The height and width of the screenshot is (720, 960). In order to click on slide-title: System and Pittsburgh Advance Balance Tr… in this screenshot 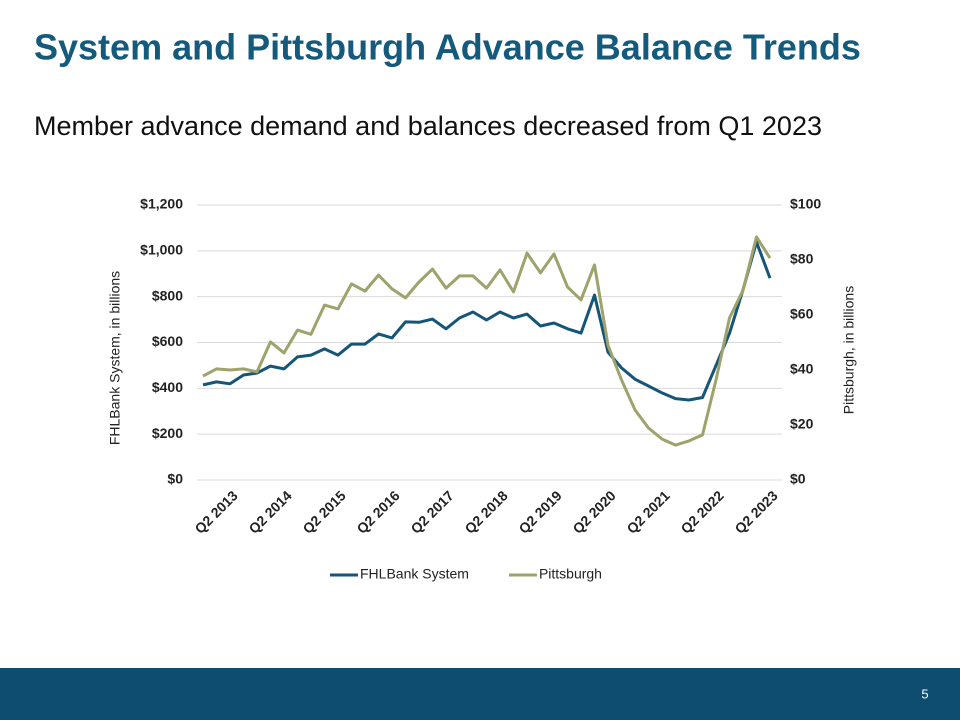, I will do `click(447, 47)`.